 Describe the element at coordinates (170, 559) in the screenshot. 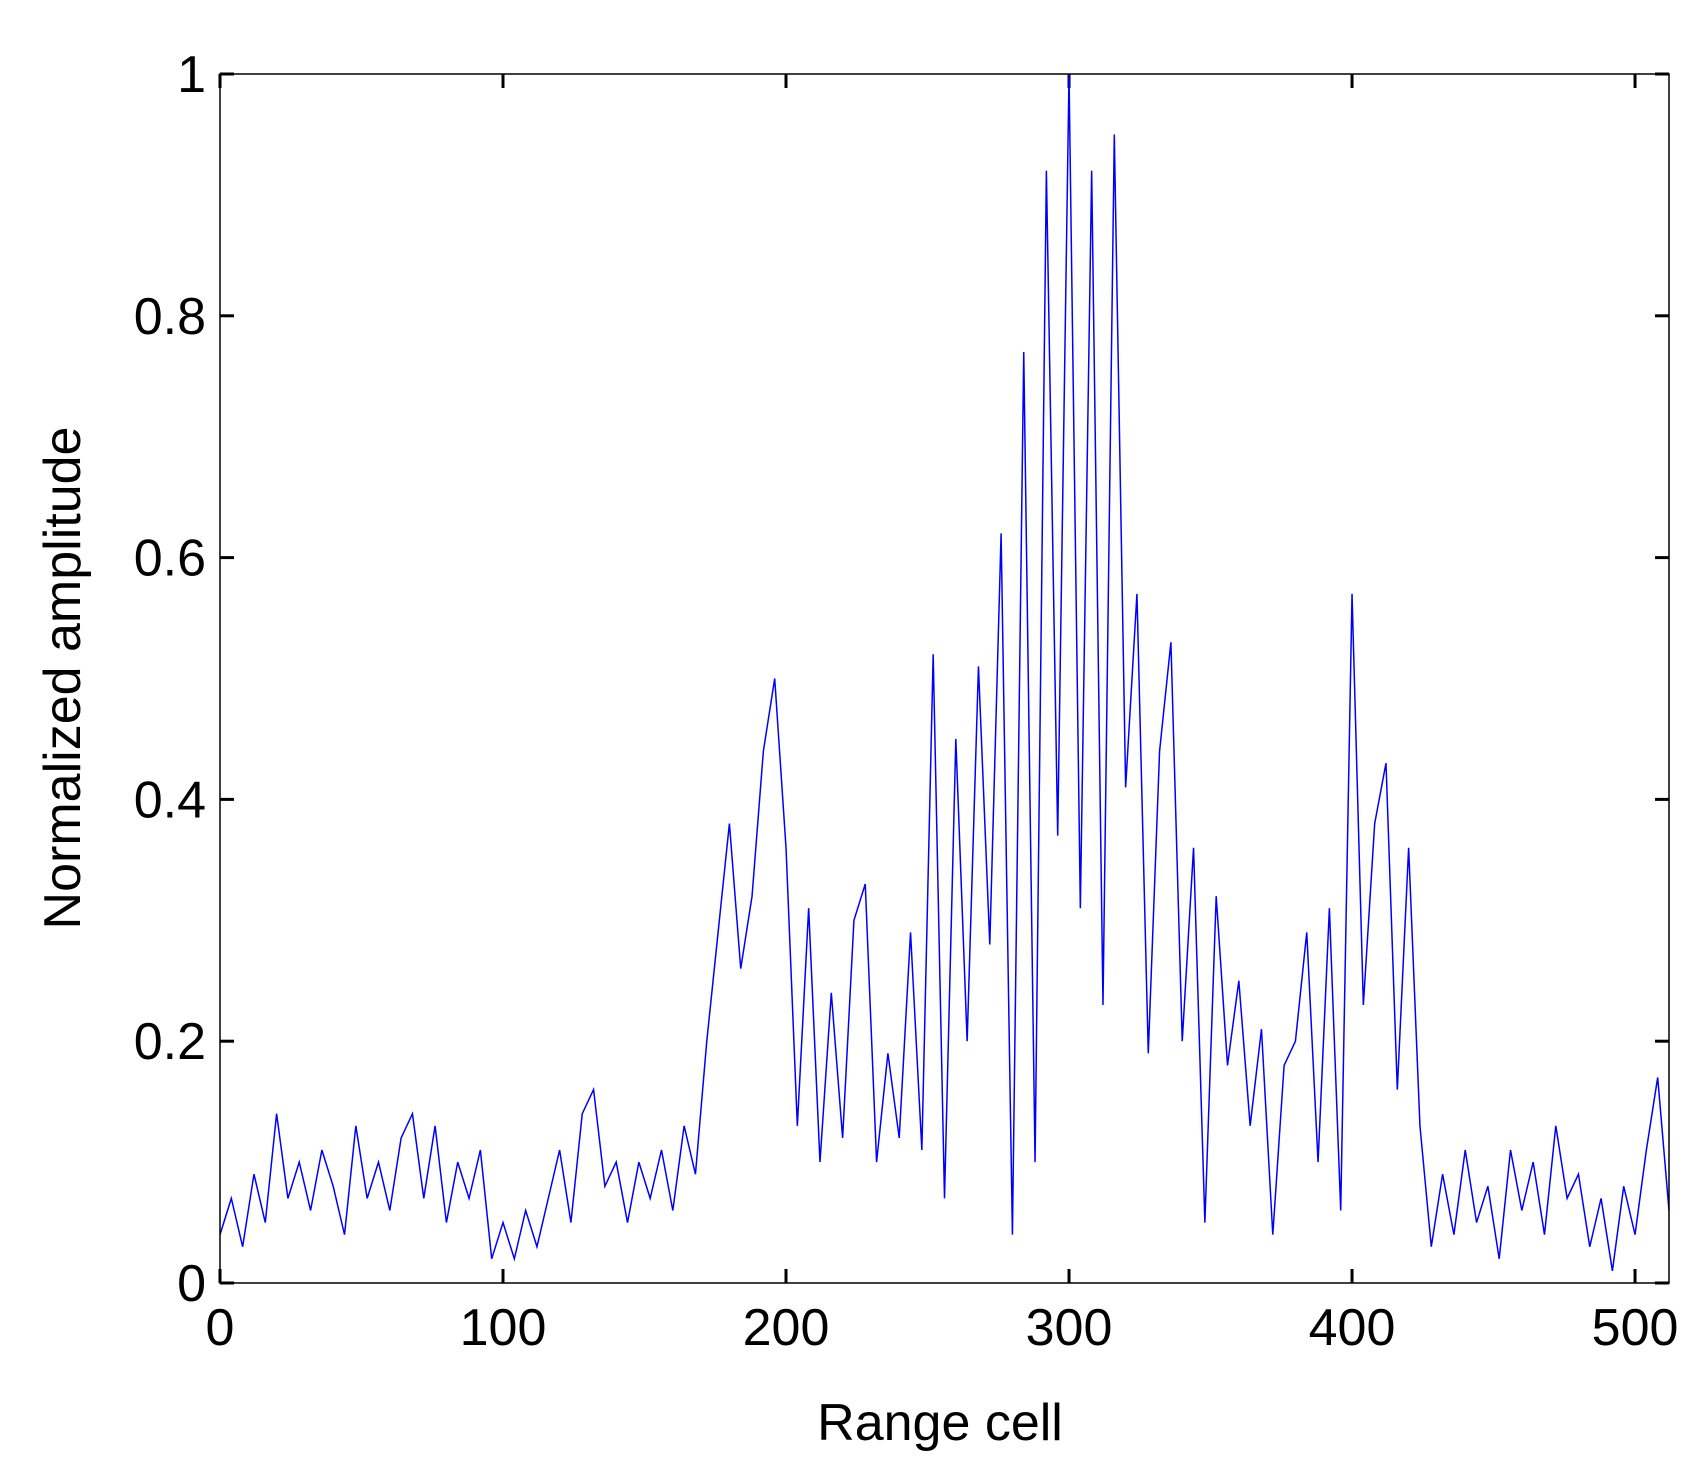

I see `y-tick-label: 0.6` at that location.